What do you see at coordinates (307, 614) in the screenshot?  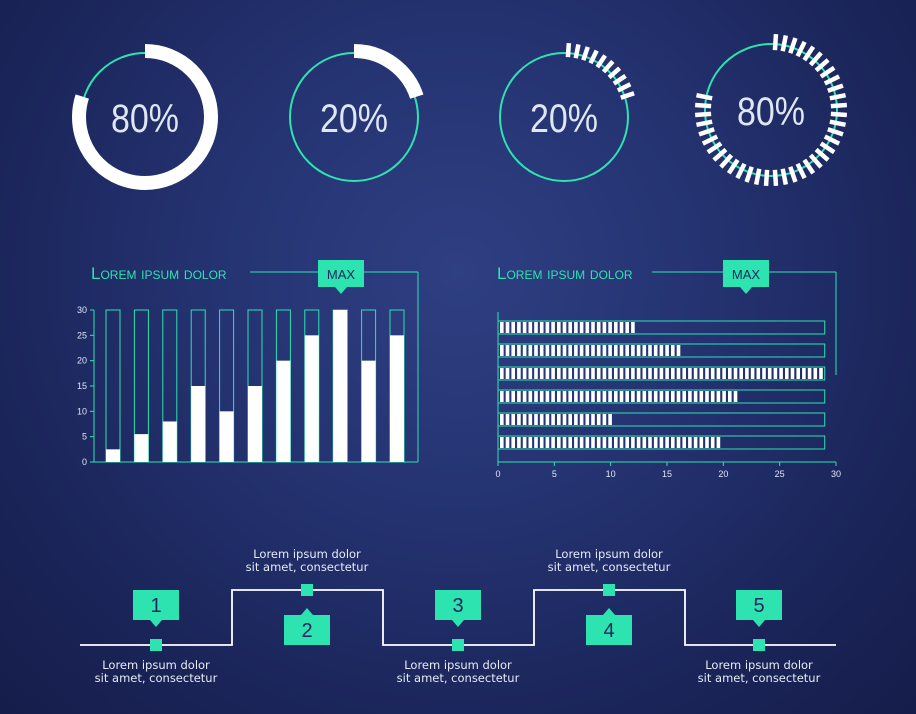 I see `timeline-step: 2` at bounding box center [307, 614].